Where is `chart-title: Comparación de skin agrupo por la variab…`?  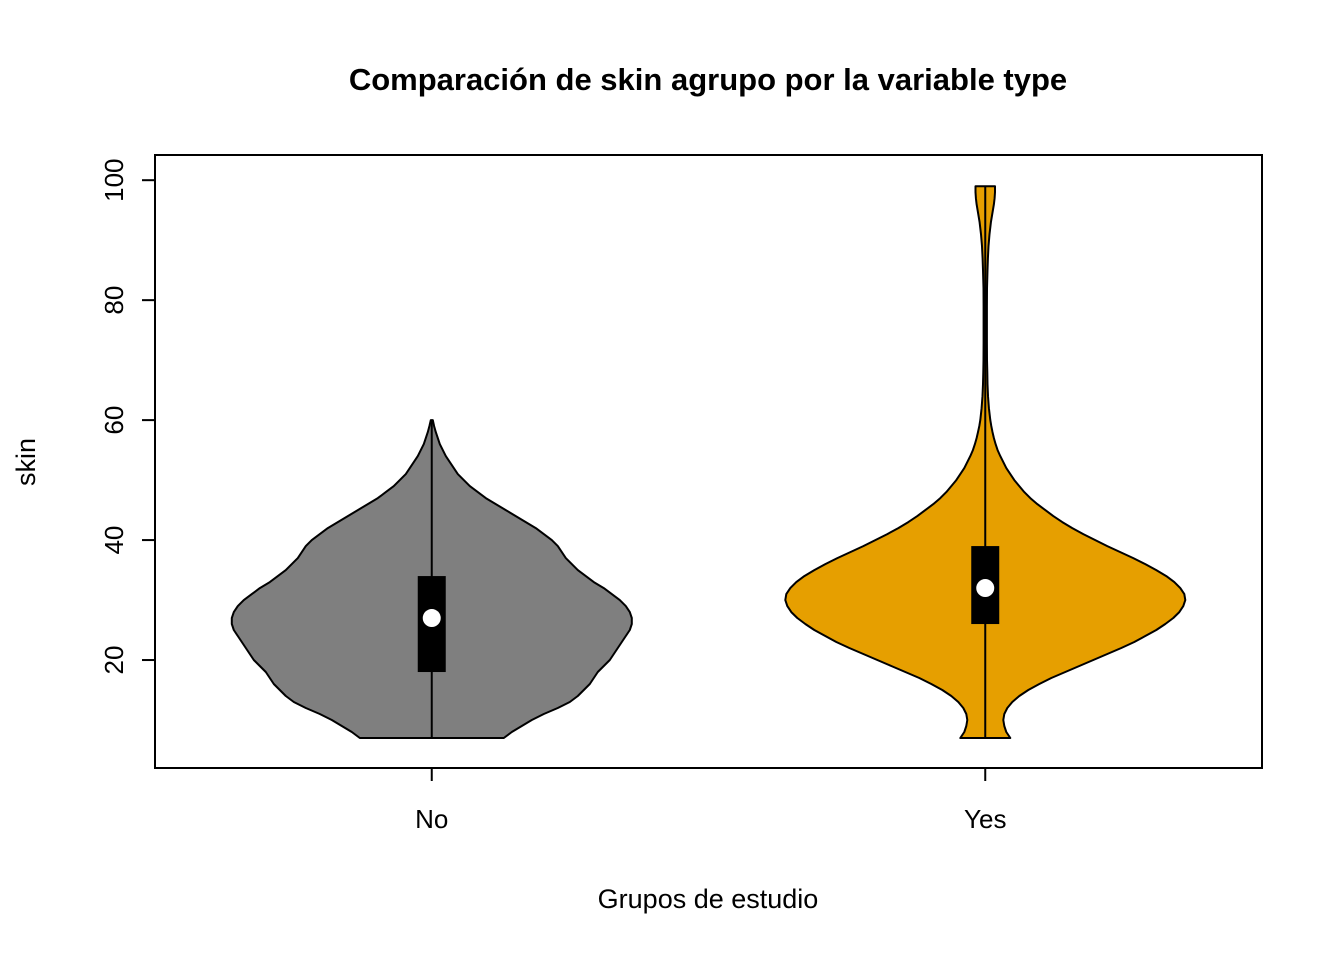 chart-title: Comparación de skin agrupo por la variab… is located at coordinates (708, 79).